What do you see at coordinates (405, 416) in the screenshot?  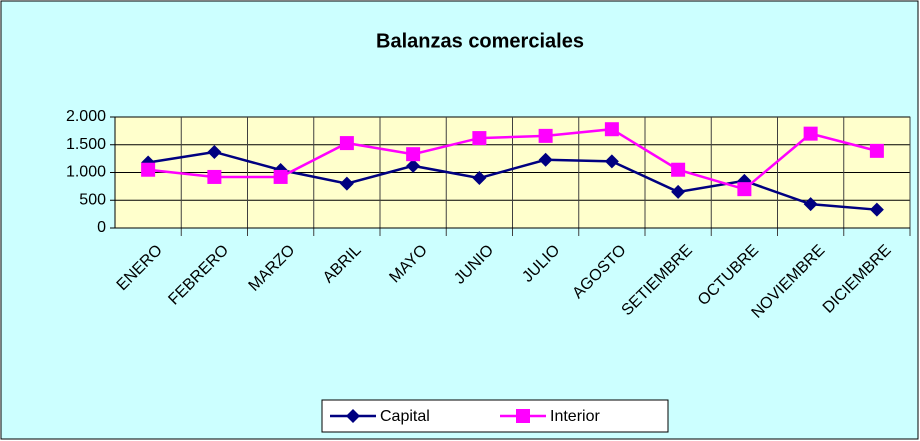 I see `legend-label: Capital` at bounding box center [405, 416].